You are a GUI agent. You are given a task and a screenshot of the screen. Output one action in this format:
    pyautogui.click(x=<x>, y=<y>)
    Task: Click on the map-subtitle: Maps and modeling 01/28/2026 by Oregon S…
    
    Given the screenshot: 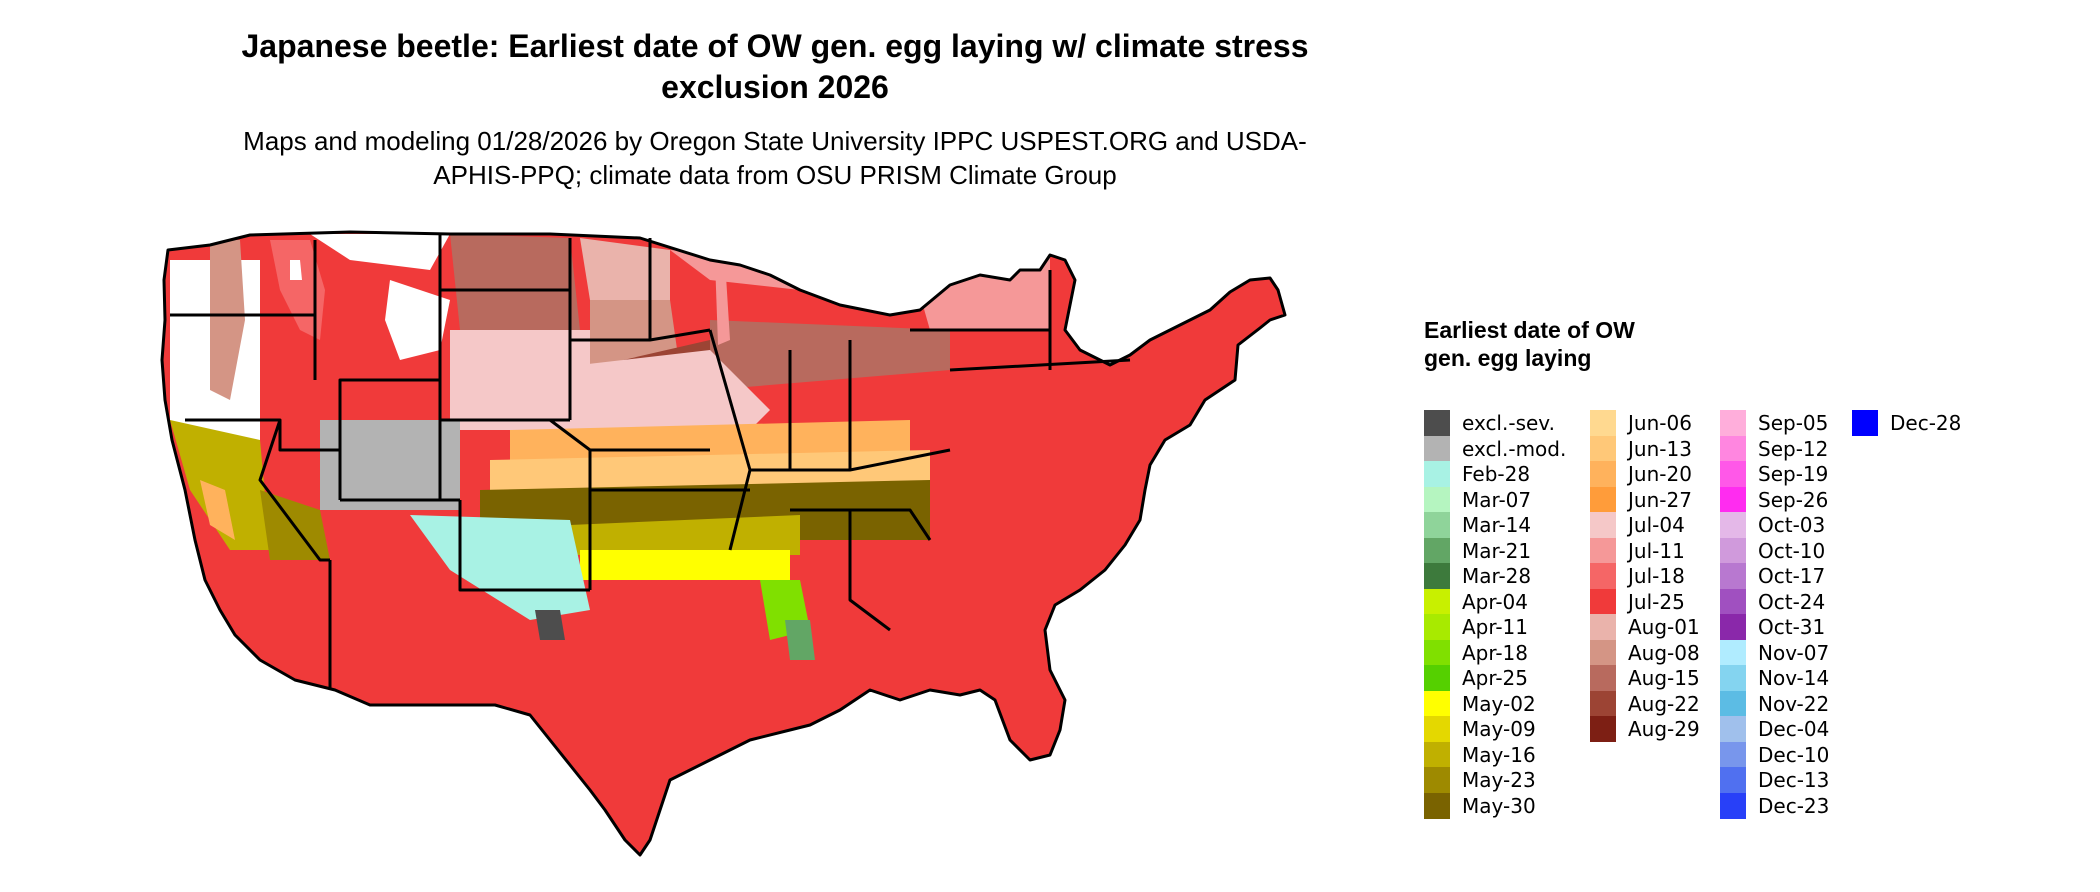 What is the action you would take?
    pyautogui.click(x=775, y=158)
    